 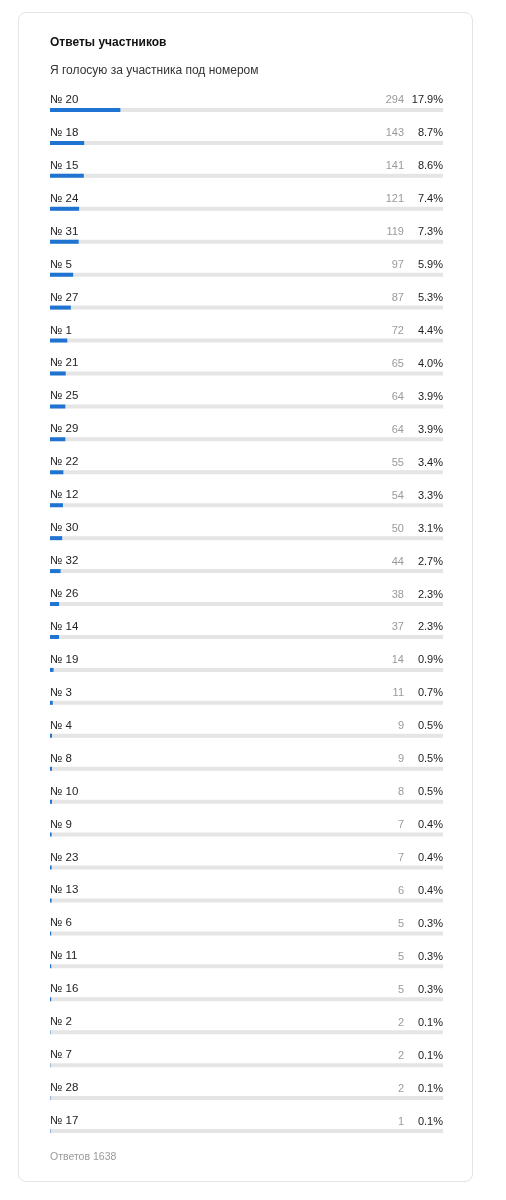 What do you see at coordinates (400, 824) in the screenshot?
I see `annotation: 7` at bounding box center [400, 824].